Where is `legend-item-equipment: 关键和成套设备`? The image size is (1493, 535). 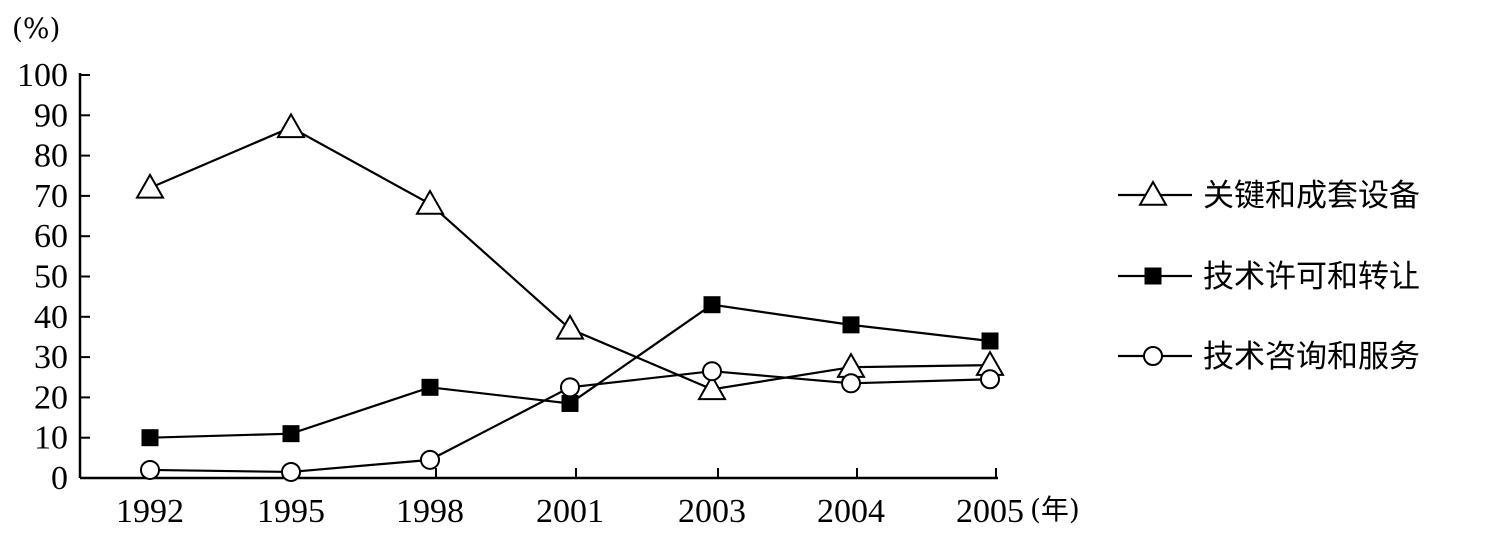 legend-item-equipment: 关键和成套设备 is located at coordinates (1269, 196).